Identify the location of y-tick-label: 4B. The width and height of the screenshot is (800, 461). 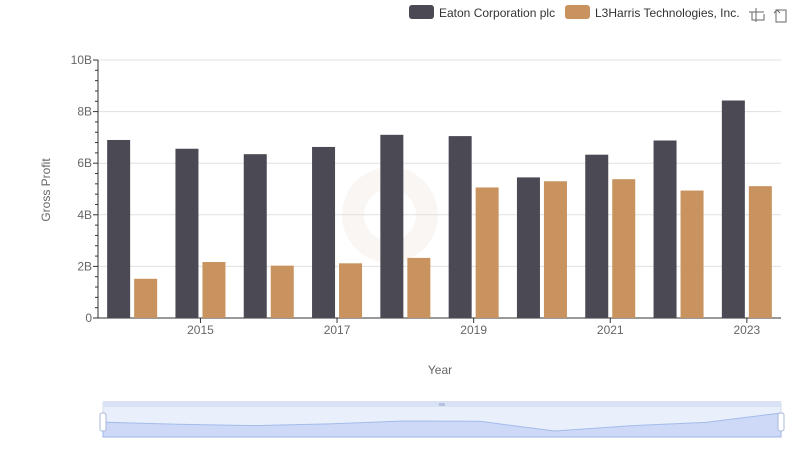
(84, 215).